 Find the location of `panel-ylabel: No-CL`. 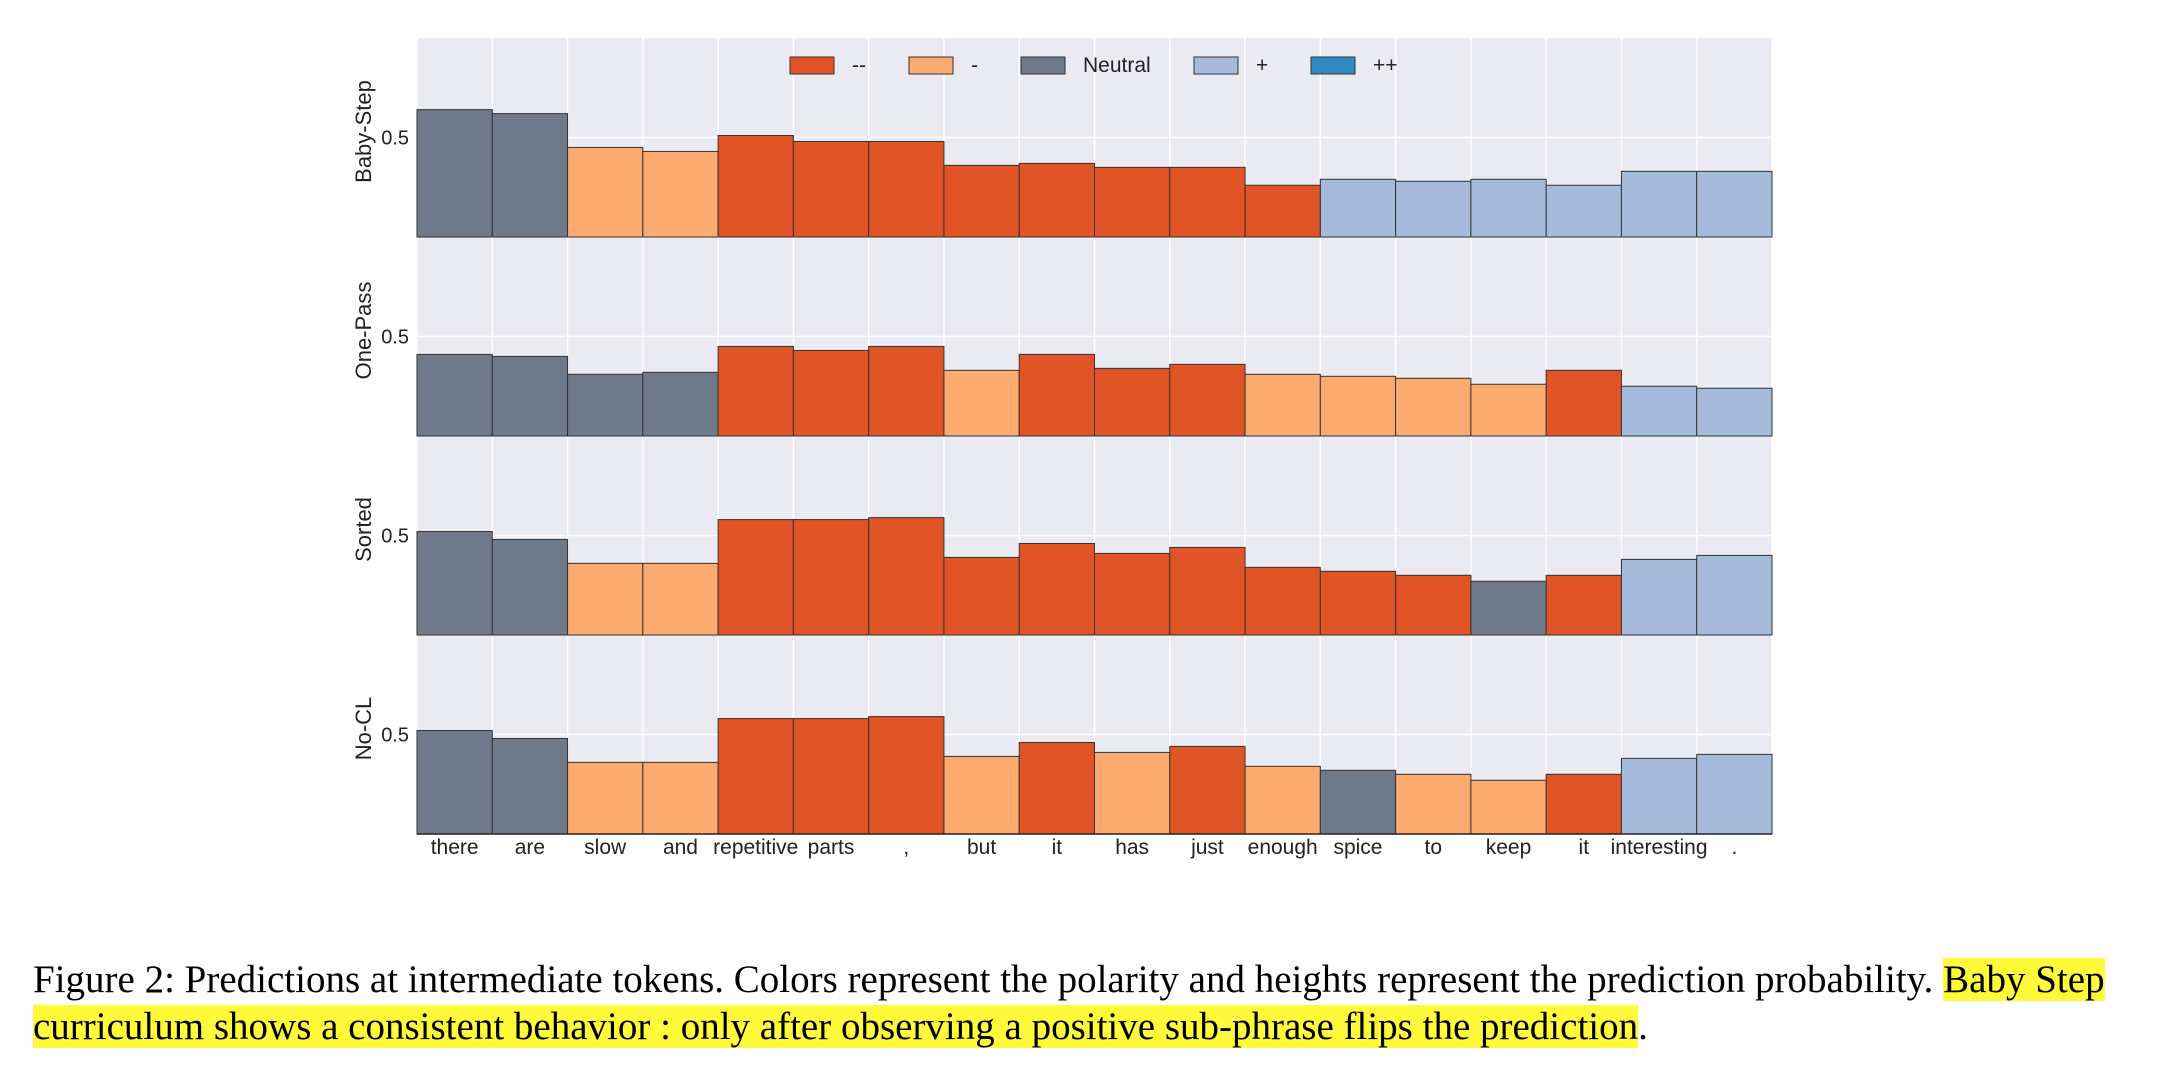

panel-ylabel: No-CL is located at coordinates (363, 729).